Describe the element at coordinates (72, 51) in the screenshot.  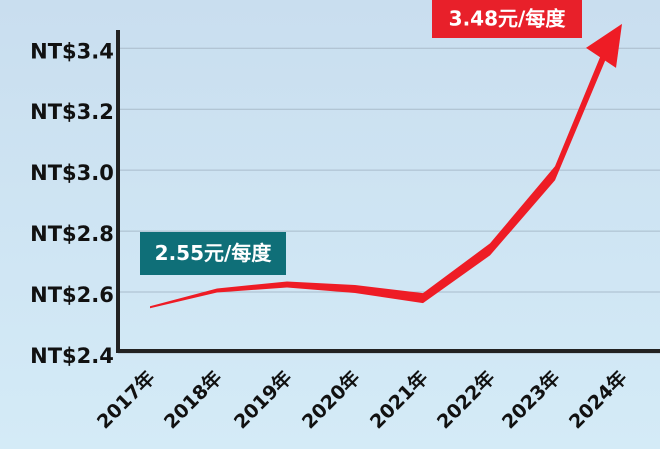
I see `y-tick-label: NT$3.4` at that location.